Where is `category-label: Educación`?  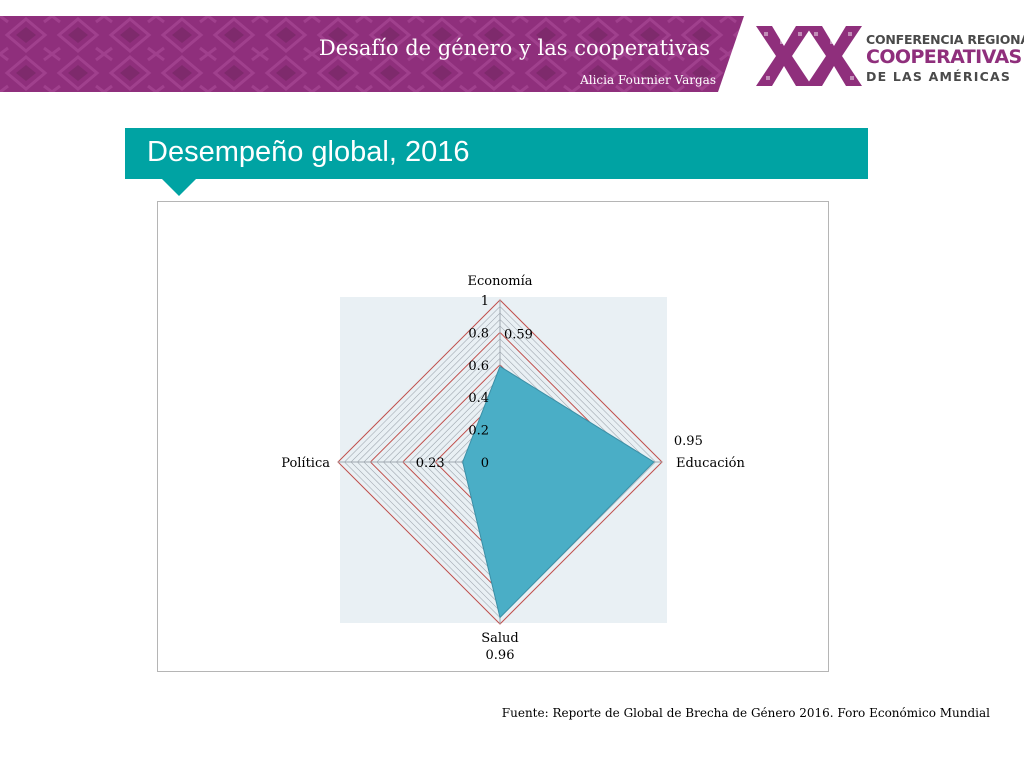 category-label: Educación is located at coordinates (710, 463).